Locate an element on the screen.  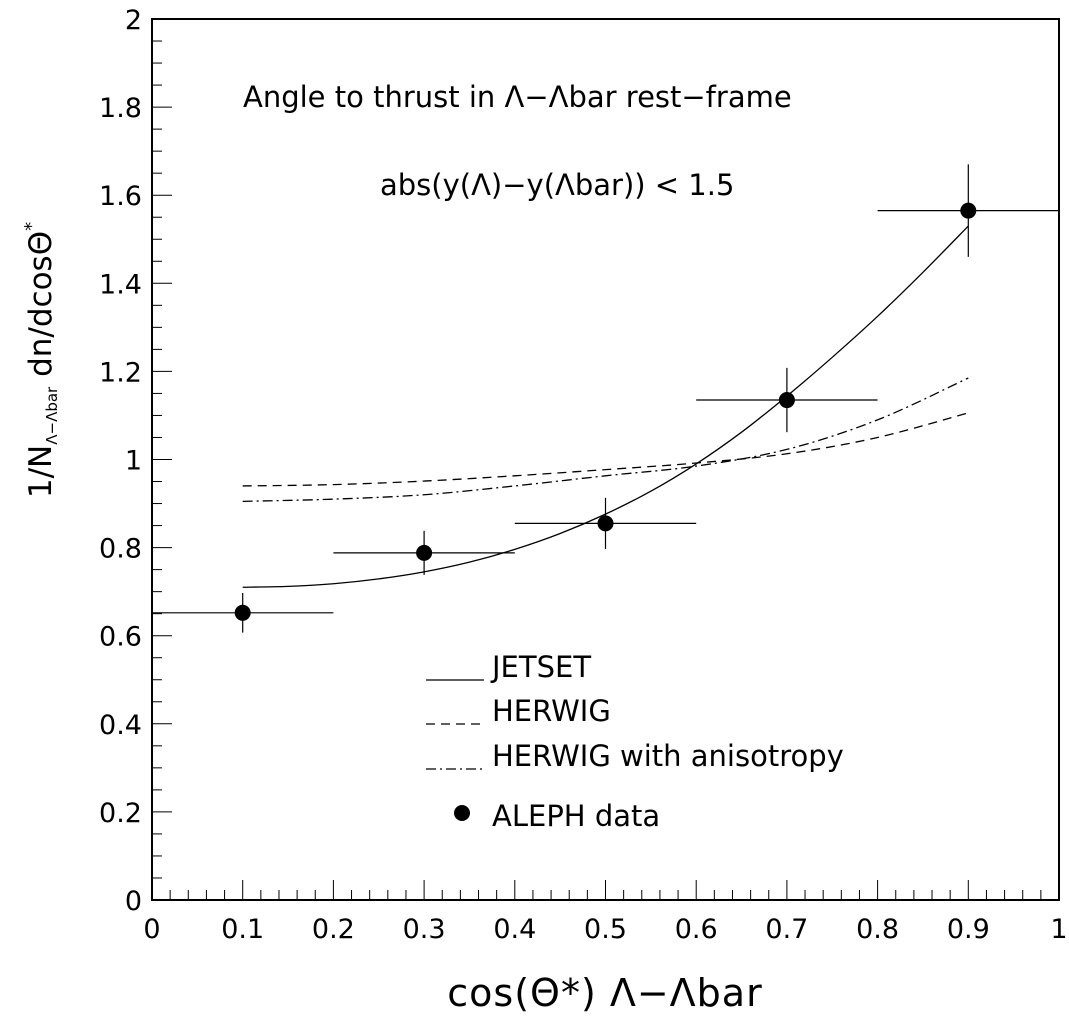
annotation-angle-to-thrust: Angle to thrust in Λ−Λbar rest−frame is located at coordinates (517, 97).